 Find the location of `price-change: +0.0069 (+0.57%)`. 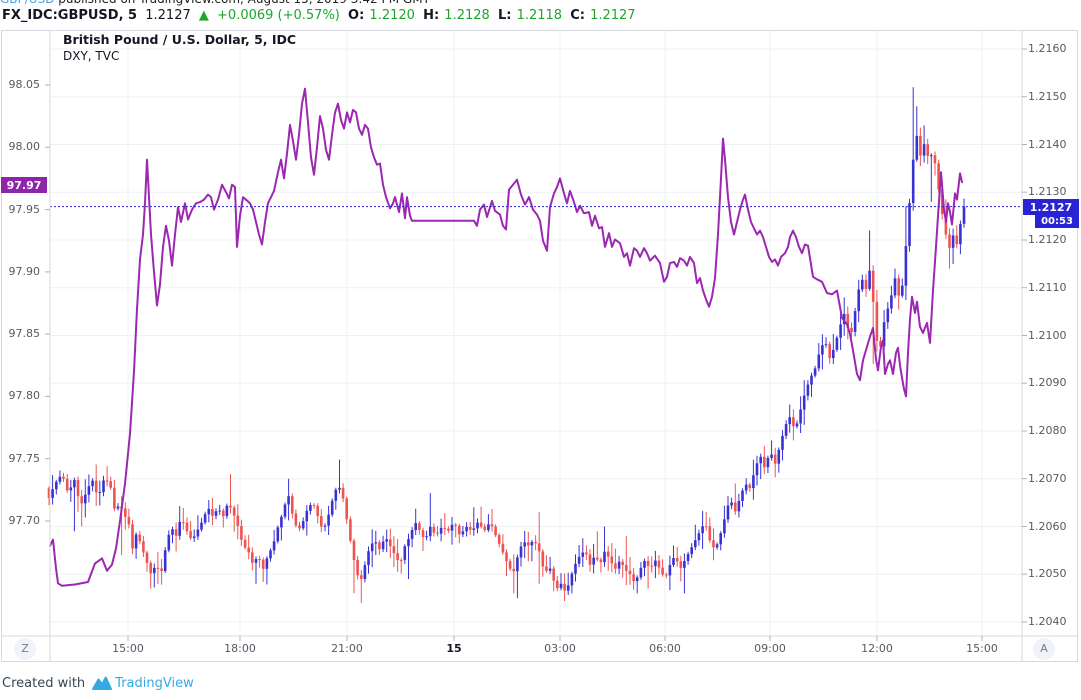

price-change: +0.0069 (+0.57%) is located at coordinates (278, 15).